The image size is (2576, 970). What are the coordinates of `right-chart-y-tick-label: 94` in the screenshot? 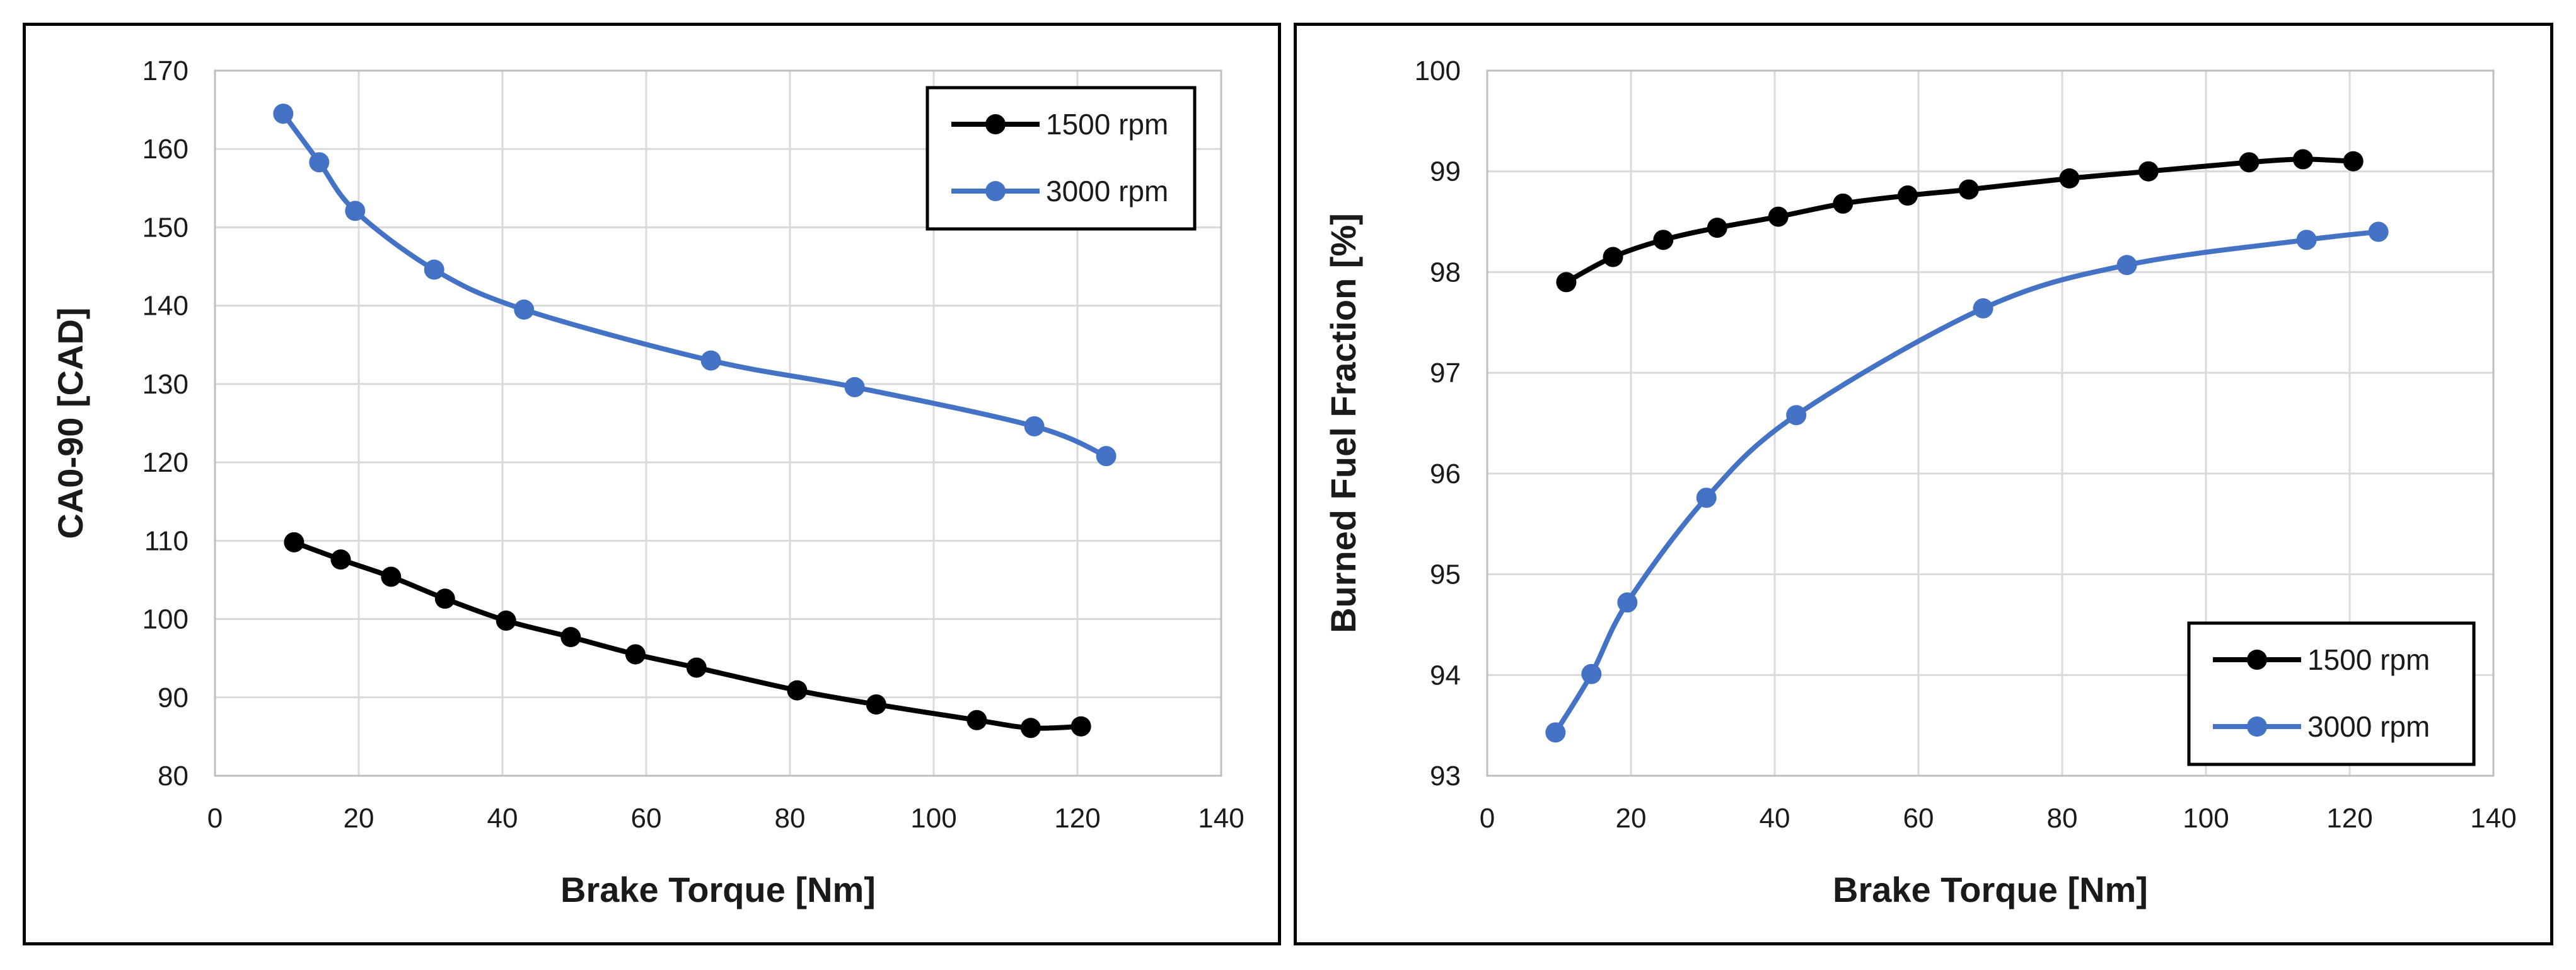 It's located at (1446, 675).